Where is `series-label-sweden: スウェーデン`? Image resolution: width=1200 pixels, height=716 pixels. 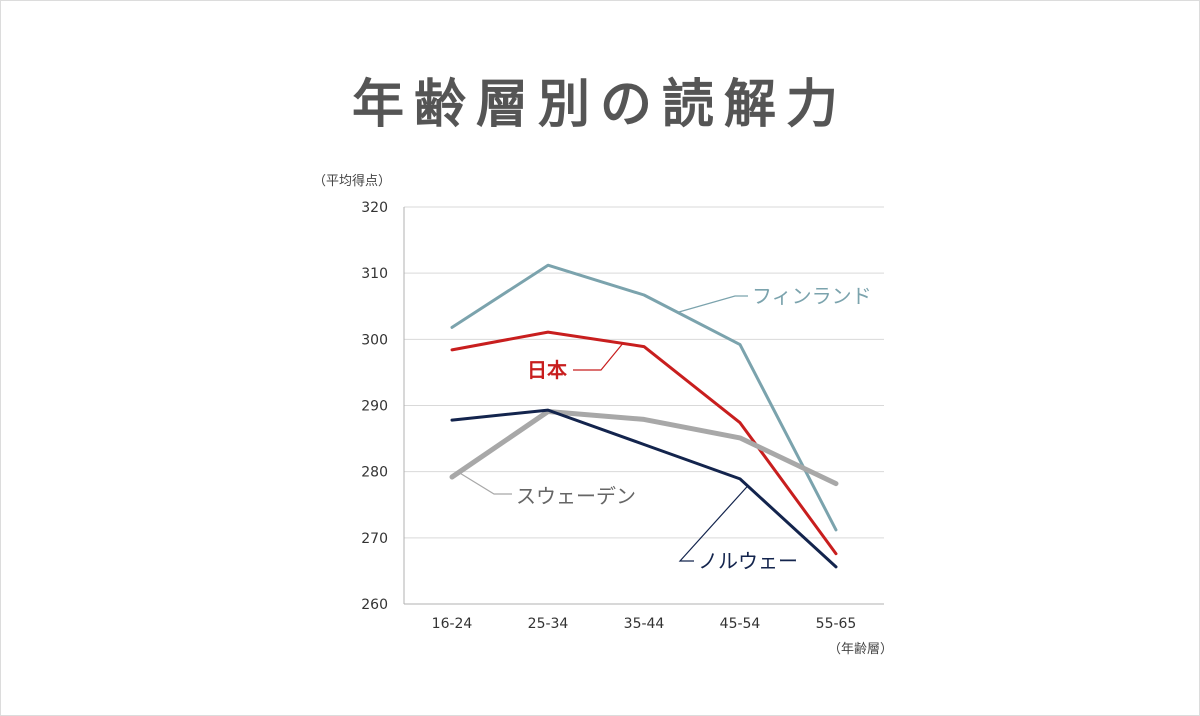 series-label-sweden: スウェーデン is located at coordinates (576, 496).